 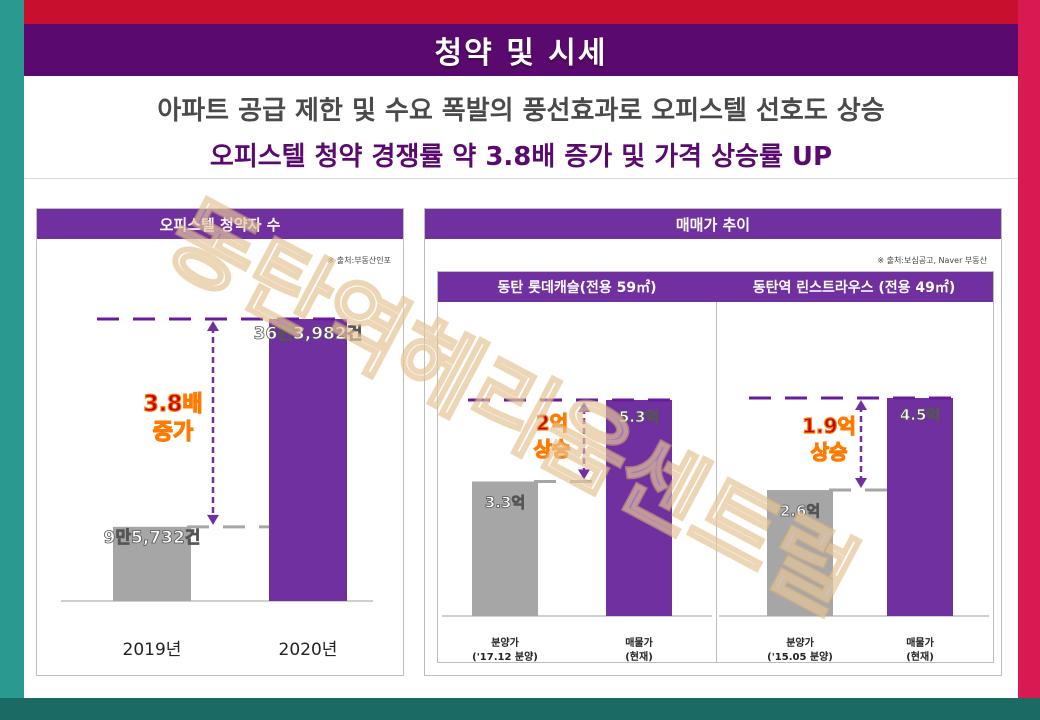 I want to click on category-label-0: ('17.12 분양), so click(x=505, y=656).